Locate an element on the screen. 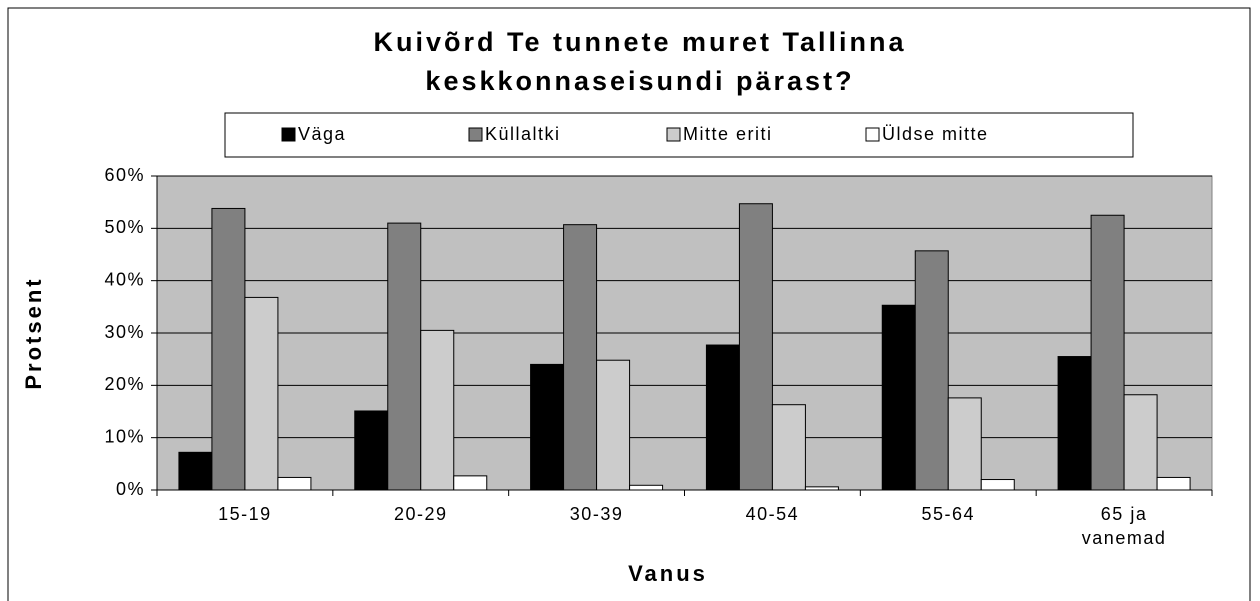  x-tick-label: 55-64 is located at coordinates (948, 514).